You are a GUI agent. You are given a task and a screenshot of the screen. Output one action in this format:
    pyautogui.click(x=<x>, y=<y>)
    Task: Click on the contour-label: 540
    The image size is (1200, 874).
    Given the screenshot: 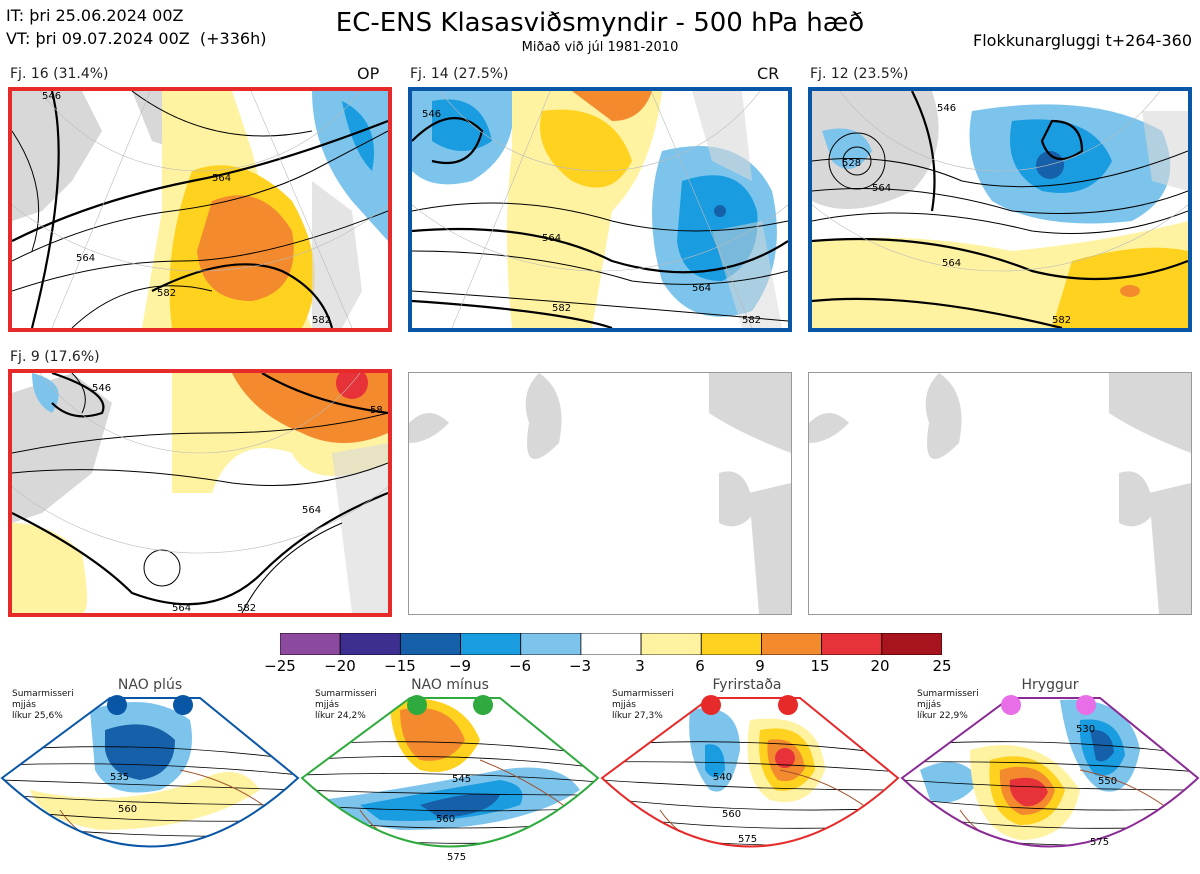 What is the action you would take?
    pyautogui.click(x=722, y=777)
    